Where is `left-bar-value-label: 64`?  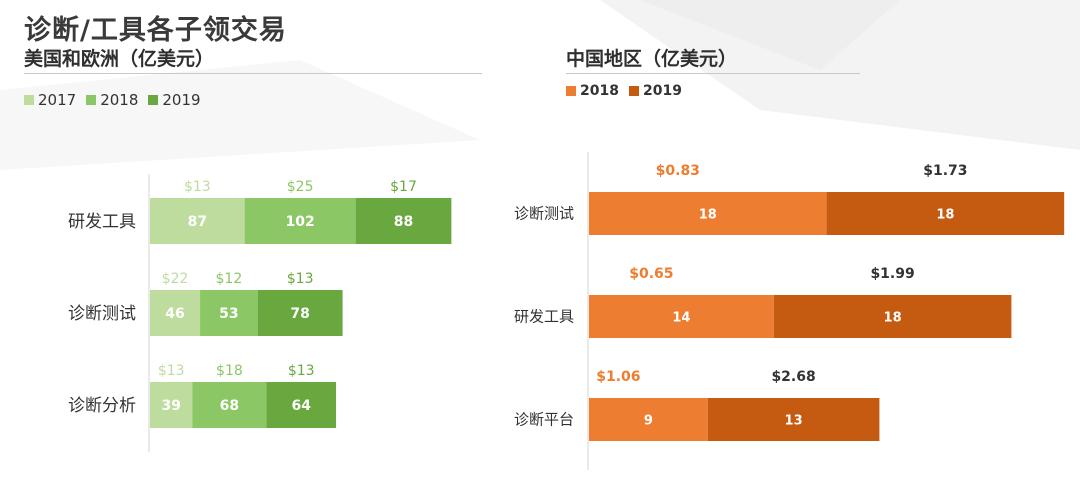 left-bar-value-label: 64 is located at coordinates (301, 406).